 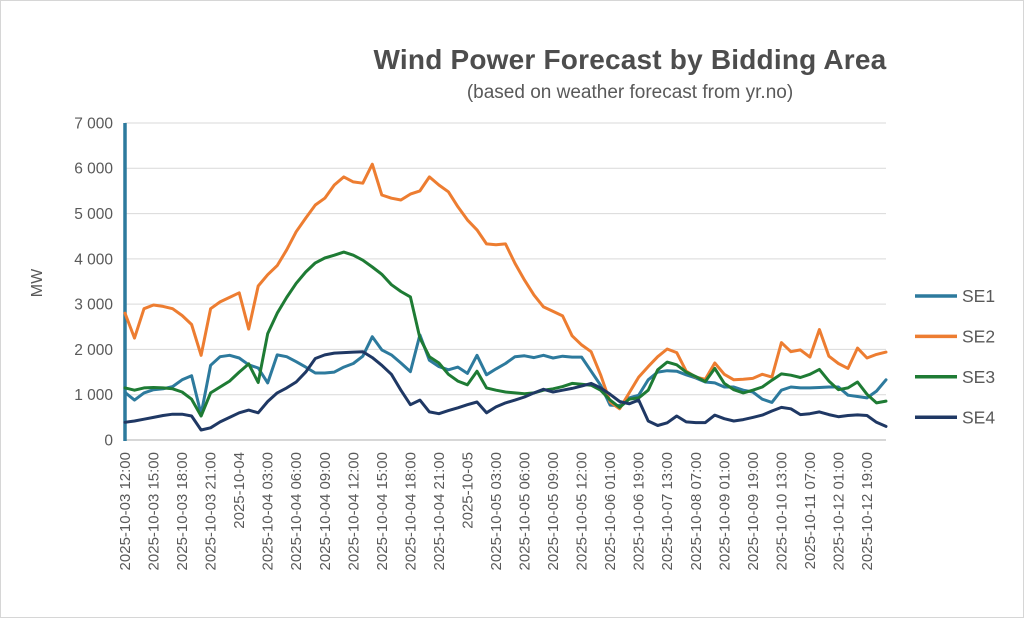 I want to click on x-tick-label: 2025-10-08 07:00, so click(x=696, y=511).